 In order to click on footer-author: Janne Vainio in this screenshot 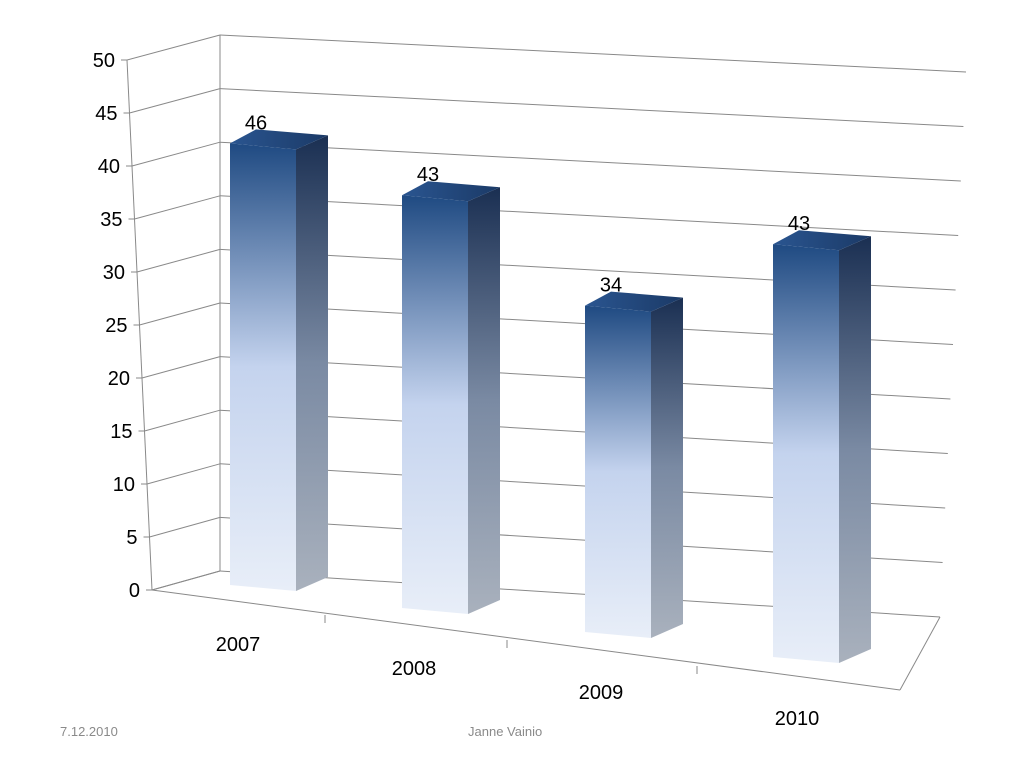, I will do `click(505, 731)`.